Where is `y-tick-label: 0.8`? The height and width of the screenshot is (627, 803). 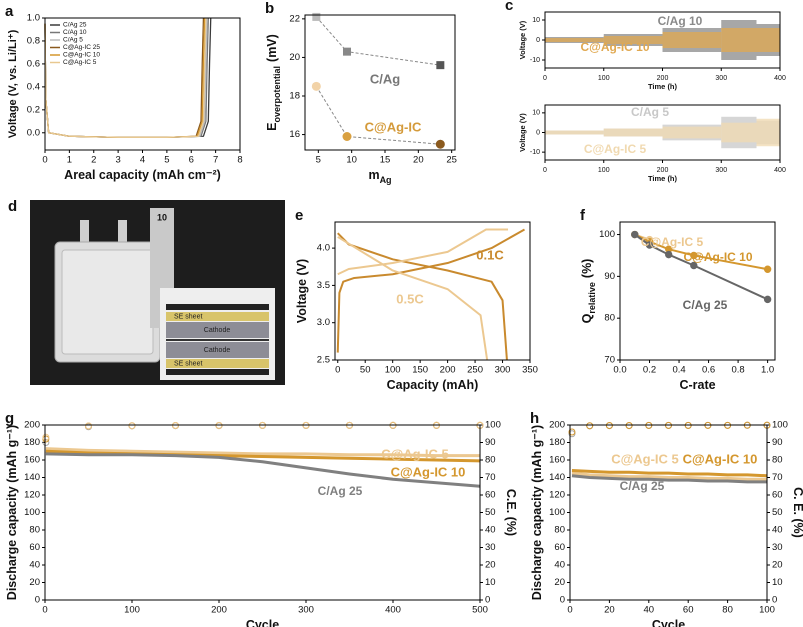 y-tick-label: 0.8 is located at coordinates (33, 40).